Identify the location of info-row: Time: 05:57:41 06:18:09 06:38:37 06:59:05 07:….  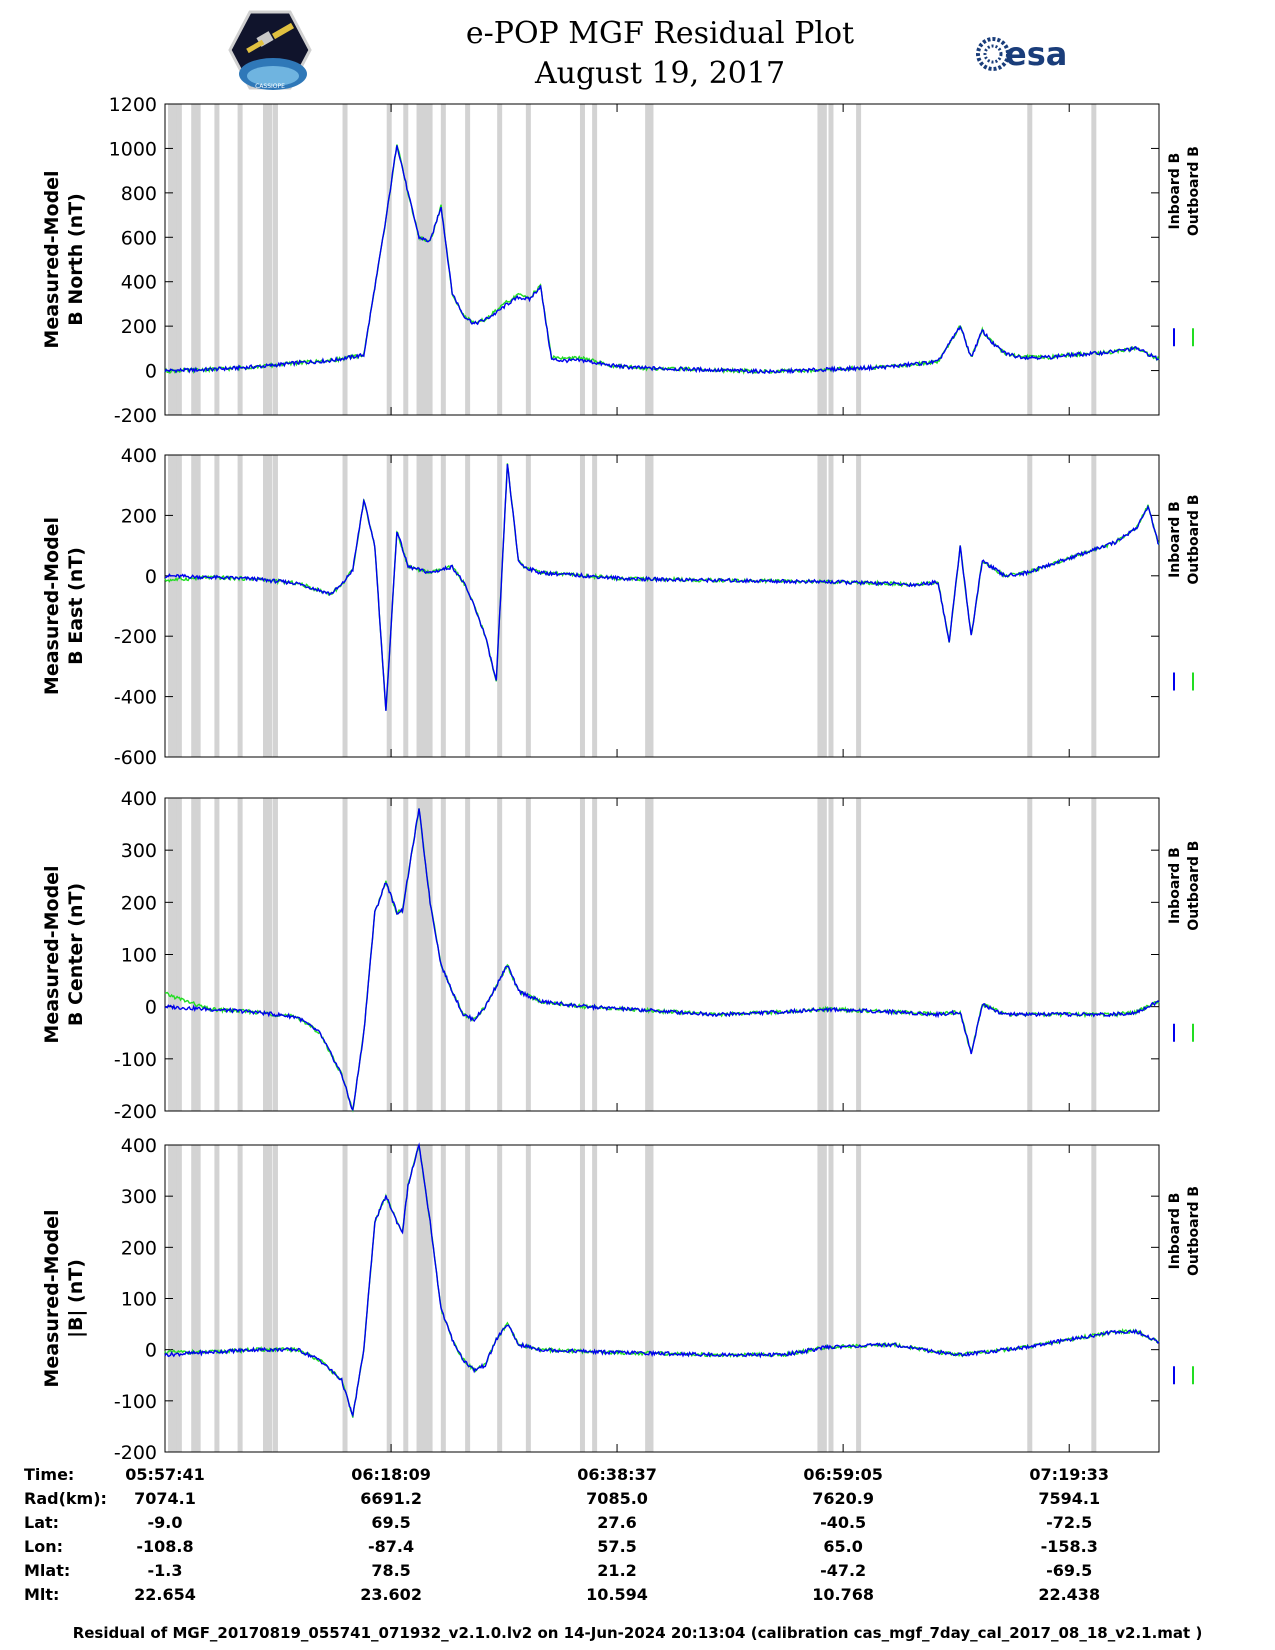
(637, 1477).